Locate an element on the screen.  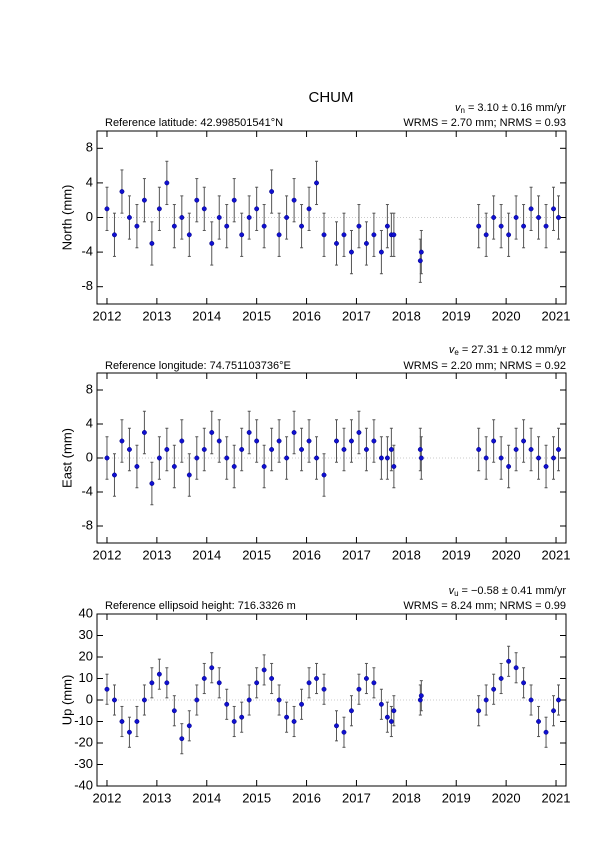
reference-label: Reference latitude: 42.998501541°N is located at coordinates (194, 123).